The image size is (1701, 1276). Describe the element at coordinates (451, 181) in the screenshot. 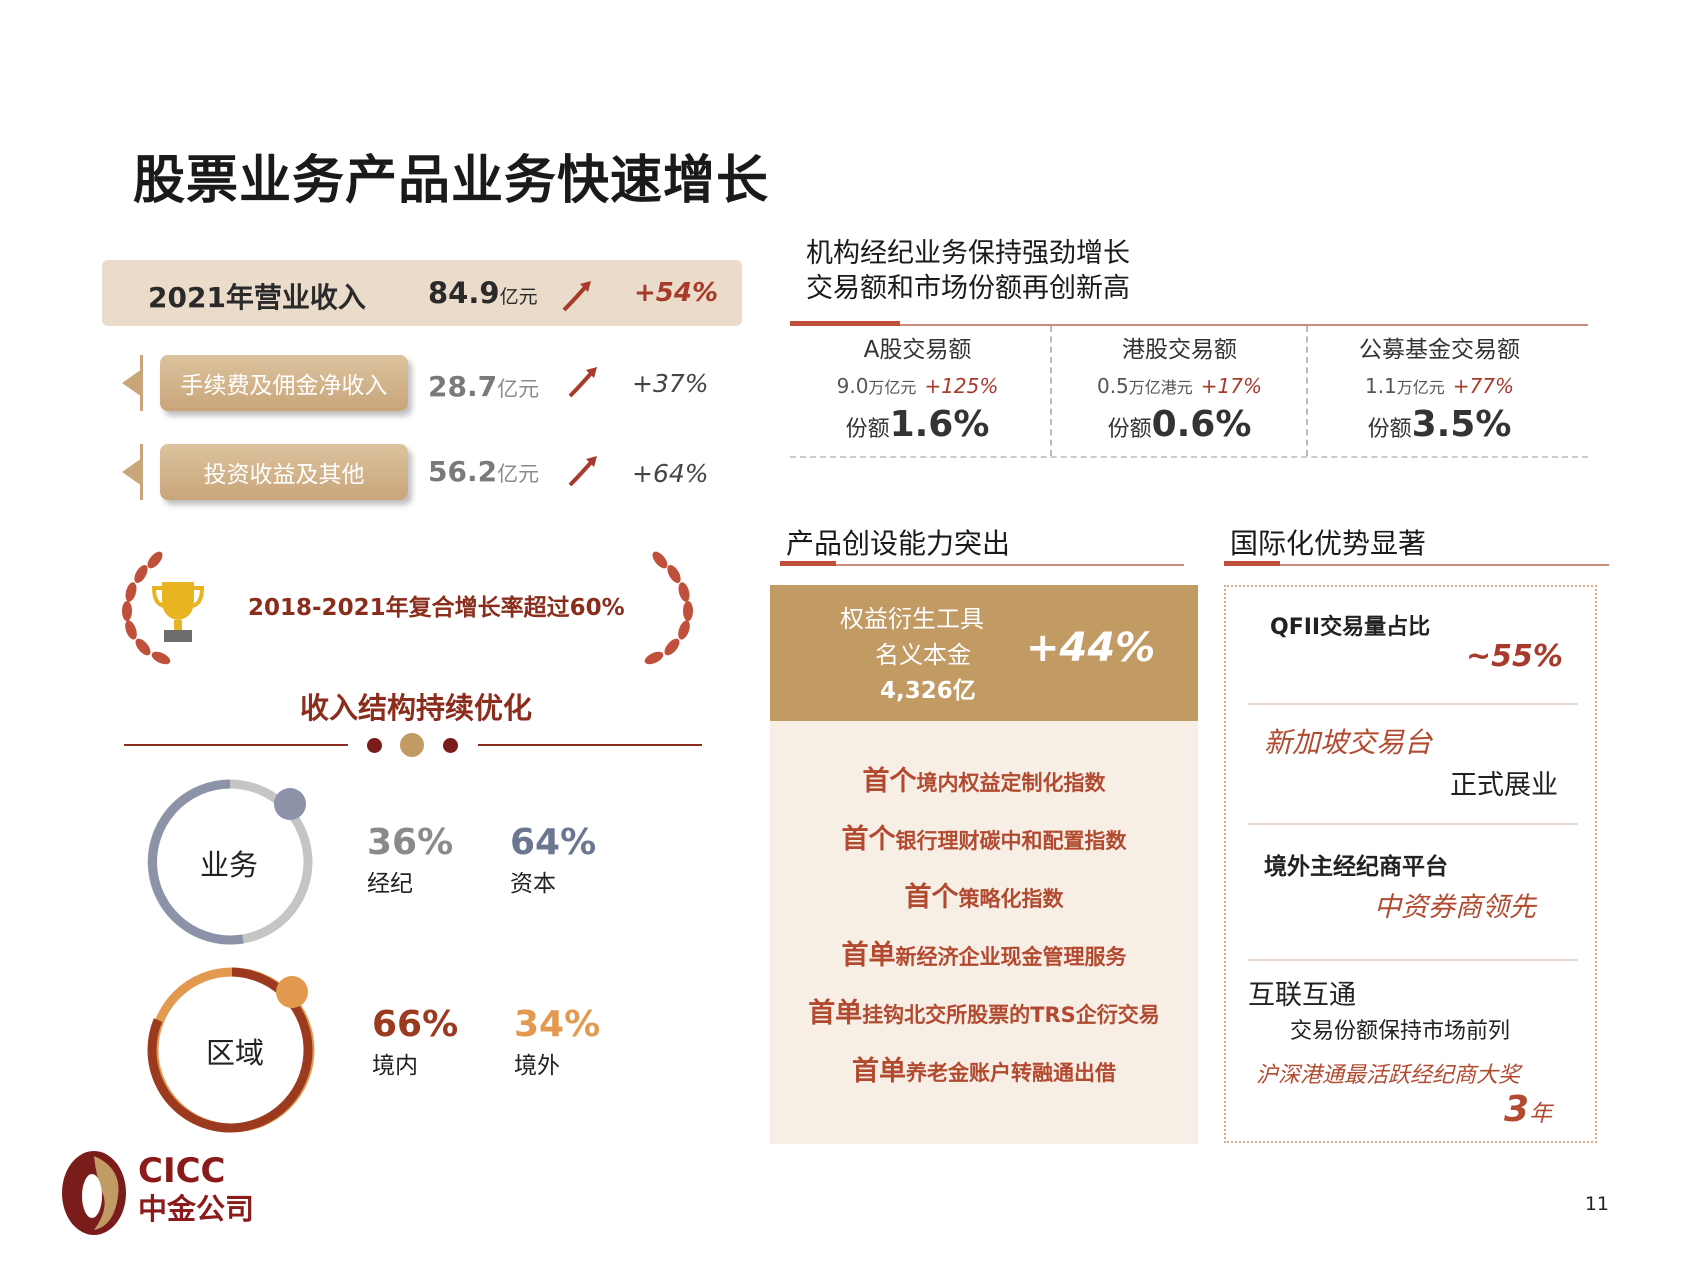

I see `page-title: 股票业务产品业务快速增长` at that location.